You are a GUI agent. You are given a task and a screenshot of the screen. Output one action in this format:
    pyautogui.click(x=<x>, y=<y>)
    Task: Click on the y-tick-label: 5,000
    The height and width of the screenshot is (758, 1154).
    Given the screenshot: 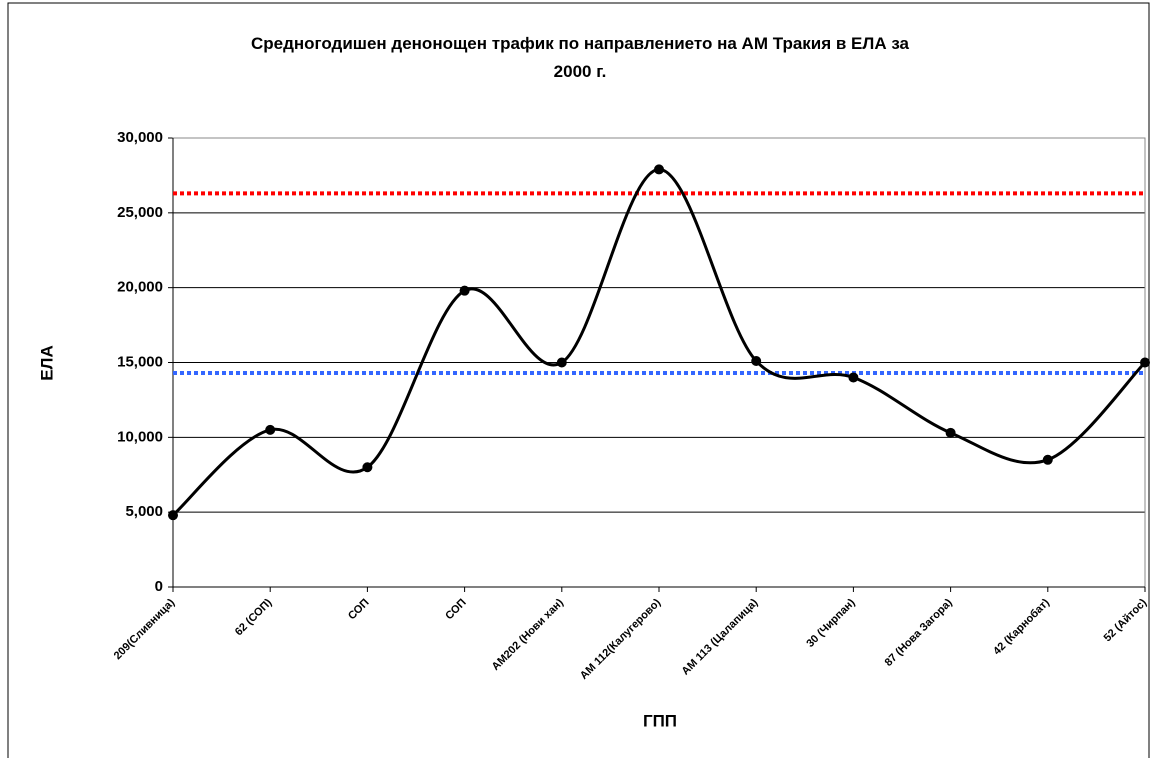 What is the action you would take?
    pyautogui.click(x=144, y=511)
    